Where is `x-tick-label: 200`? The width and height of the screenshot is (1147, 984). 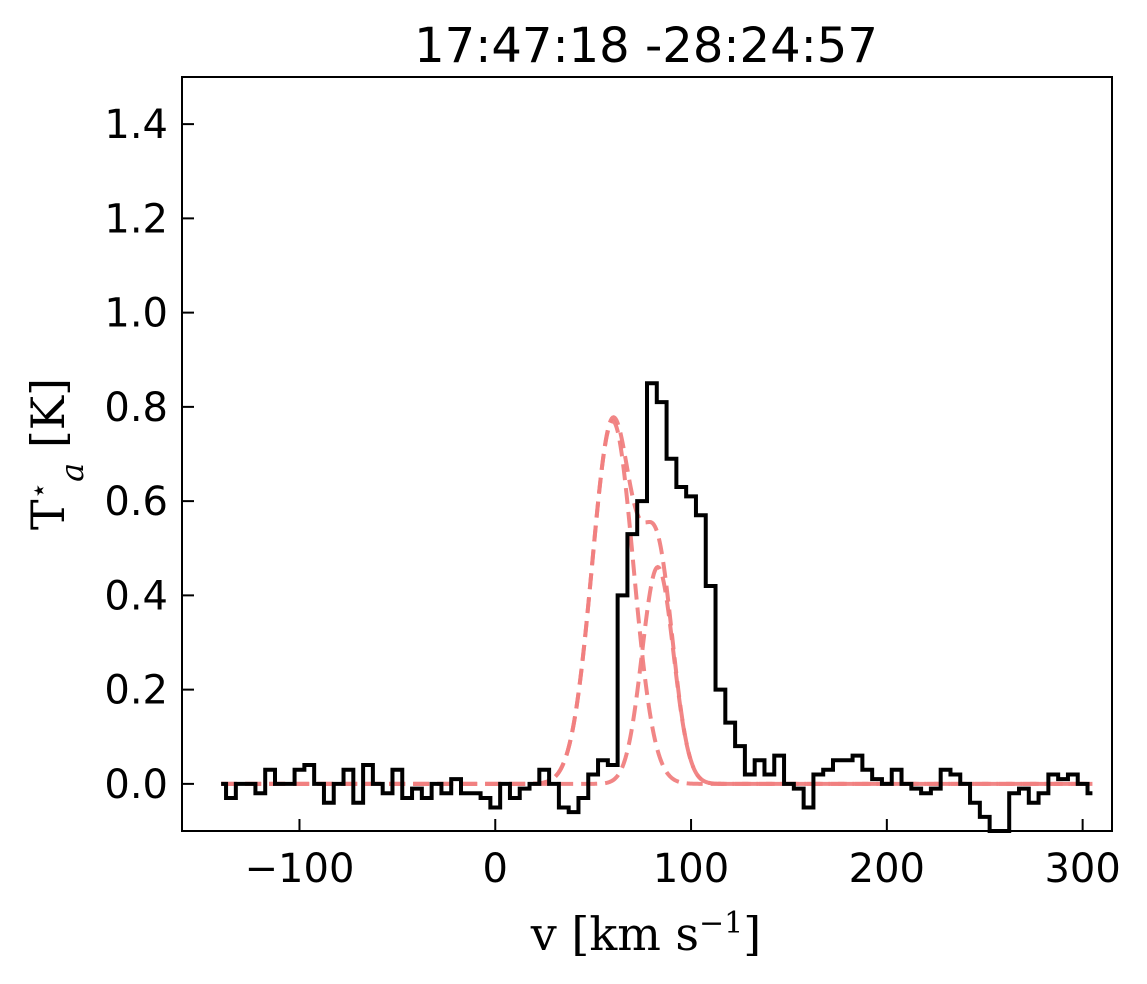 x-tick-label: 200 is located at coordinates (887, 869).